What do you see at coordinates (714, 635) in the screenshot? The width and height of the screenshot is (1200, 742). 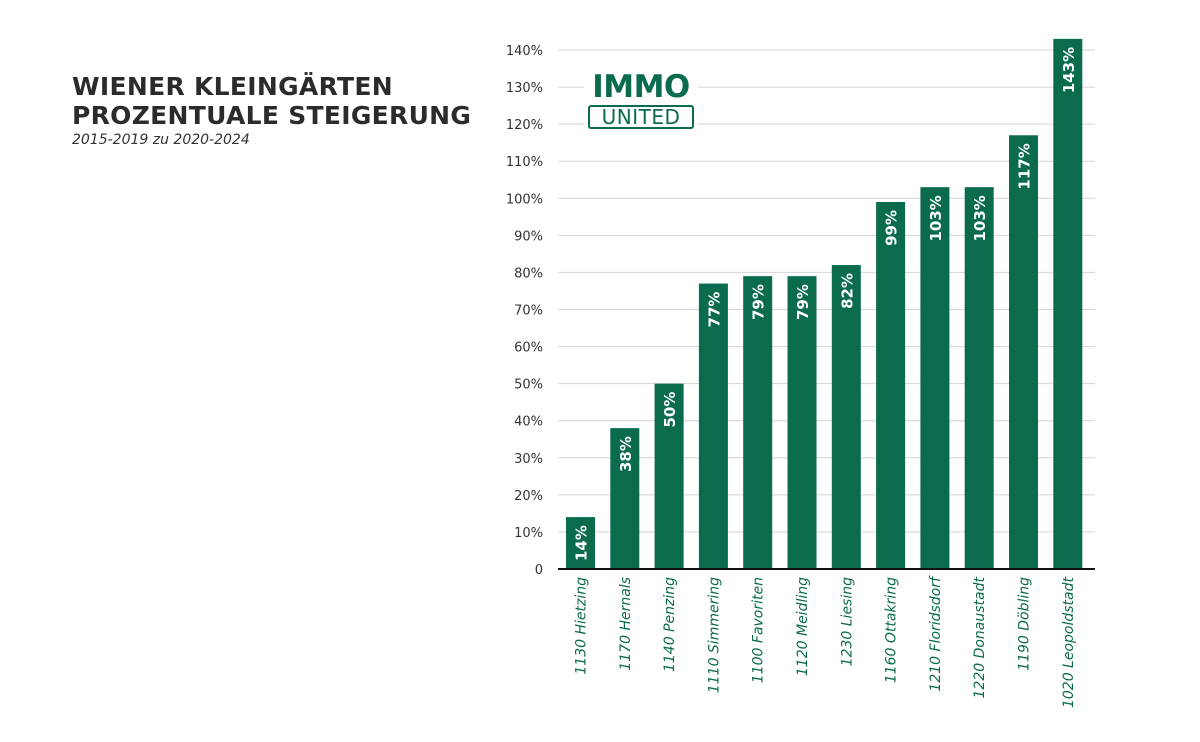 I see `category-label: 1110 Simmering` at bounding box center [714, 635].